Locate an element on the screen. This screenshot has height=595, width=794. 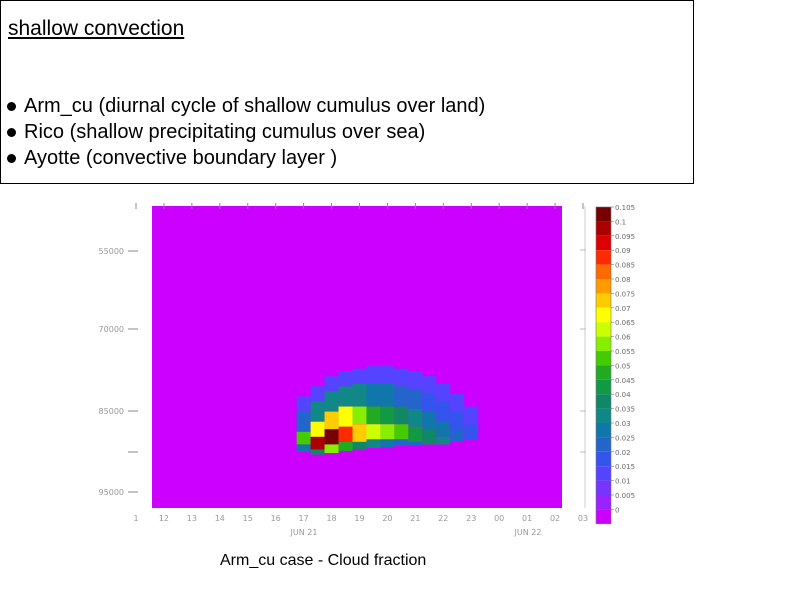
colorbar-label: 0.005 is located at coordinates (625, 496).